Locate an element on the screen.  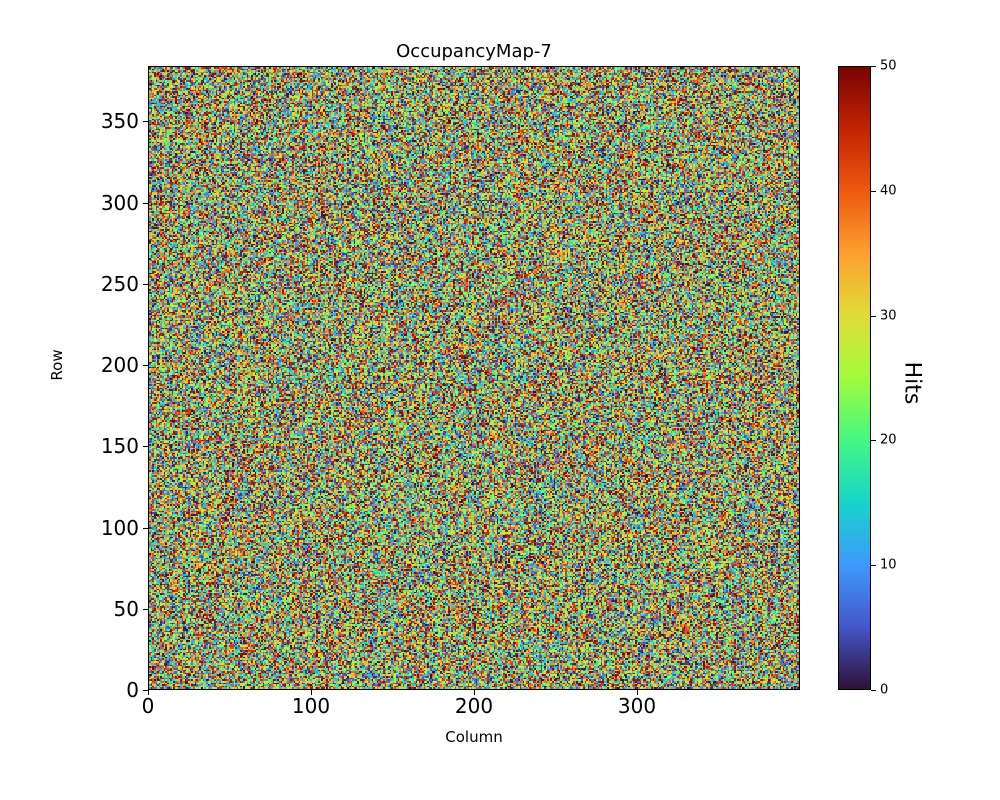
y-tick-label: 50 is located at coordinates (126, 608).